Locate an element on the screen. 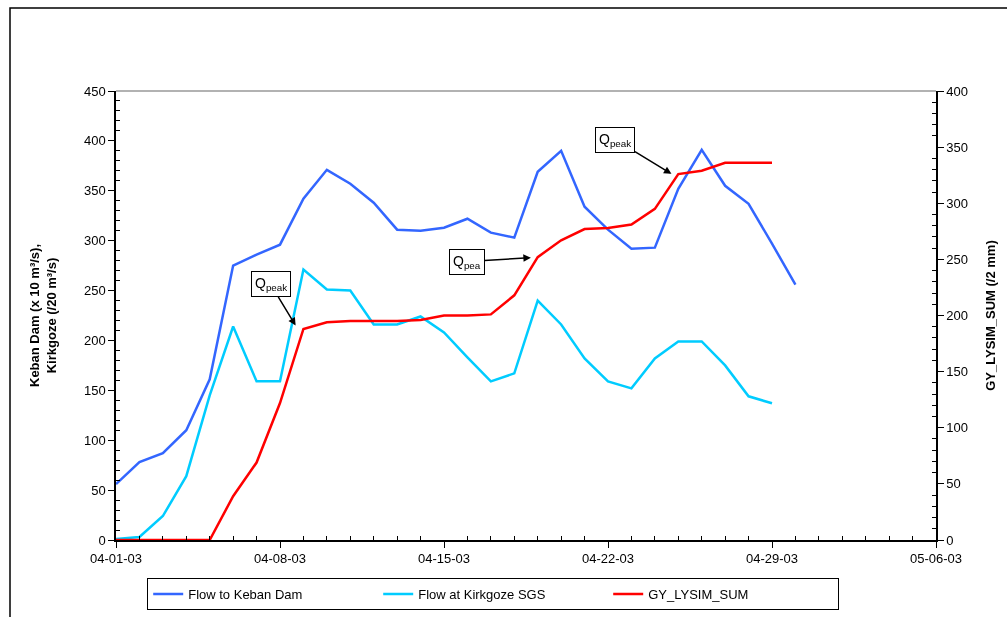 This screenshot has height=617, width=1007. x-tick-label: 05-06-03 is located at coordinates (936, 559).